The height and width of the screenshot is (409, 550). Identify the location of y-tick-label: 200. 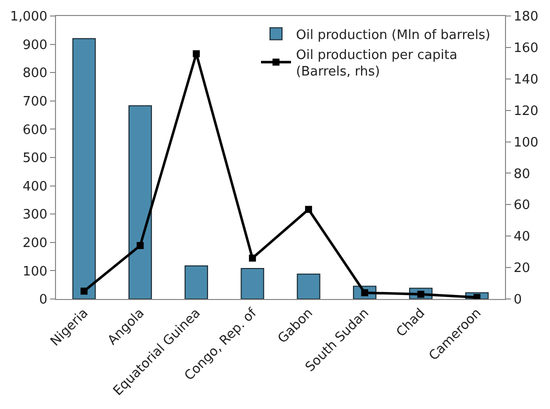
(35, 243).